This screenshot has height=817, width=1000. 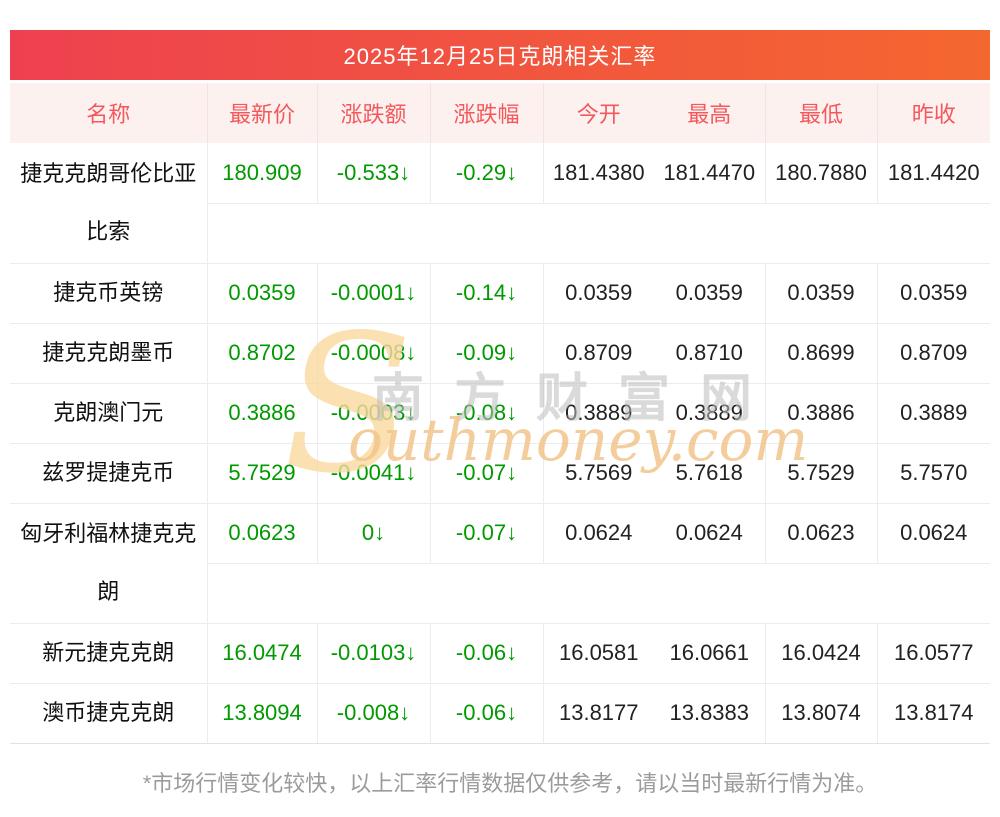 What do you see at coordinates (373, 653) in the screenshot?
I see `change-value: -0.0103↓` at bounding box center [373, 653].